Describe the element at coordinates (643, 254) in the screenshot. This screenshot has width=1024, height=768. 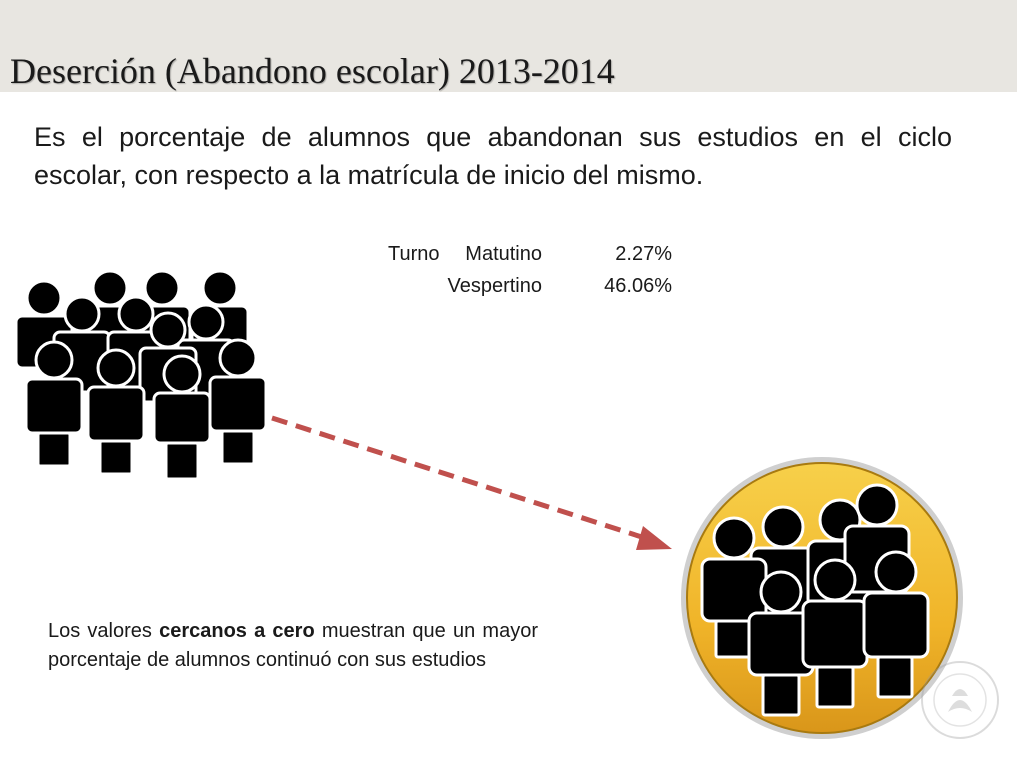
I see `turno-value: 2.27%` at that location.